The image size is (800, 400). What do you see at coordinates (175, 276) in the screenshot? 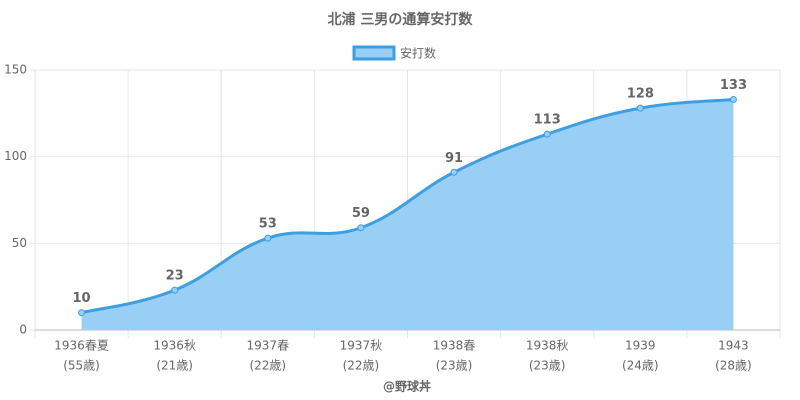
I see `data-label: 23` at bounding box center [175, 276].